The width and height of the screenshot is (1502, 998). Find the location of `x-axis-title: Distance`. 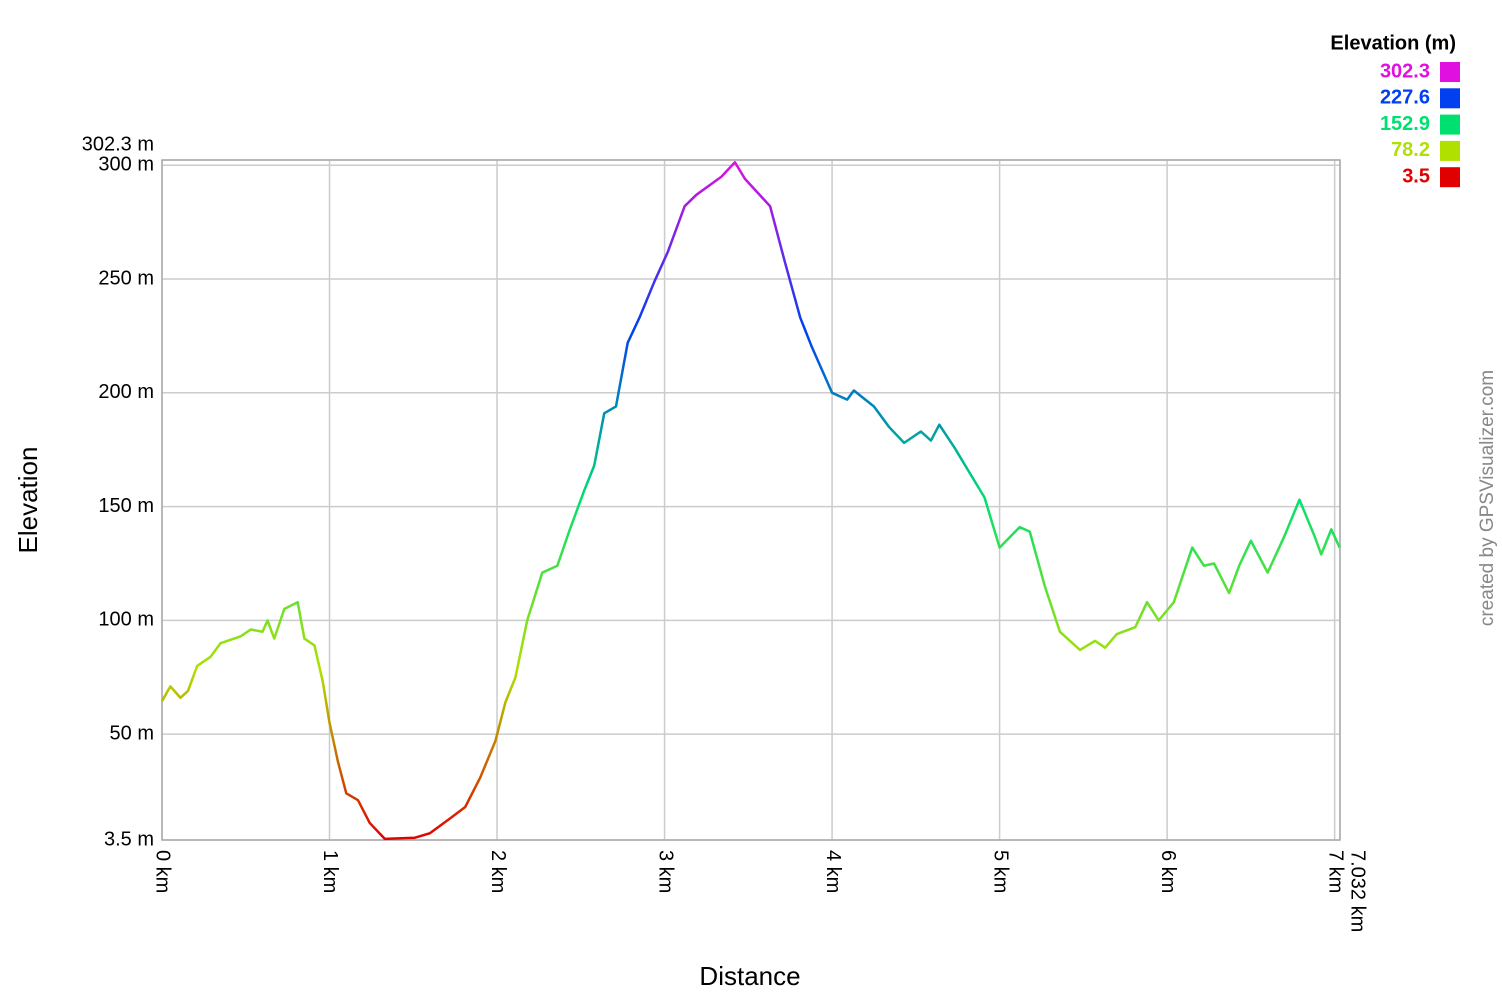

x-axis-title: Distance is located at coordinates (749, 976).